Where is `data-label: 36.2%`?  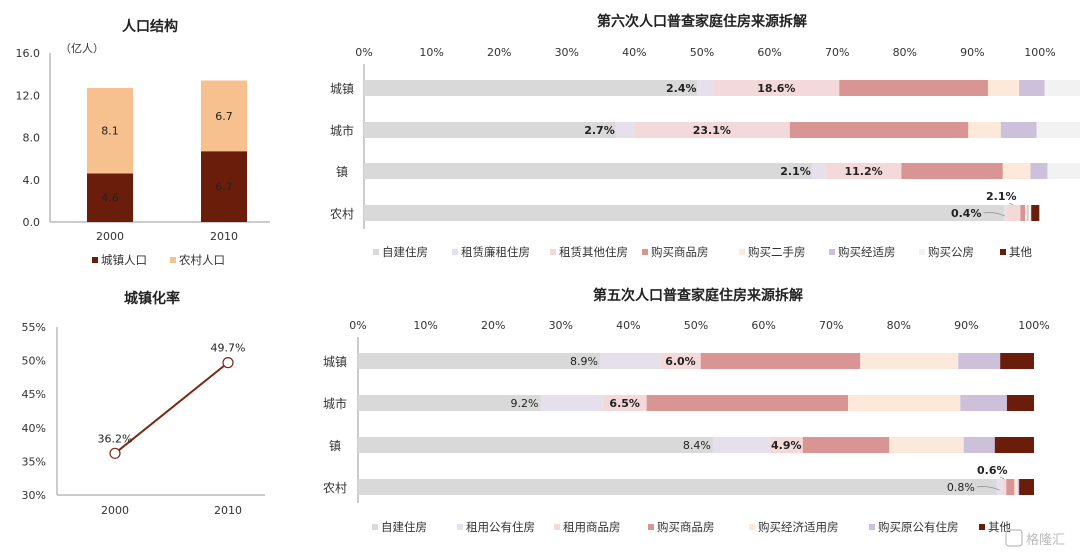 data-label: 36.2% is located at coordinates (115, 438).